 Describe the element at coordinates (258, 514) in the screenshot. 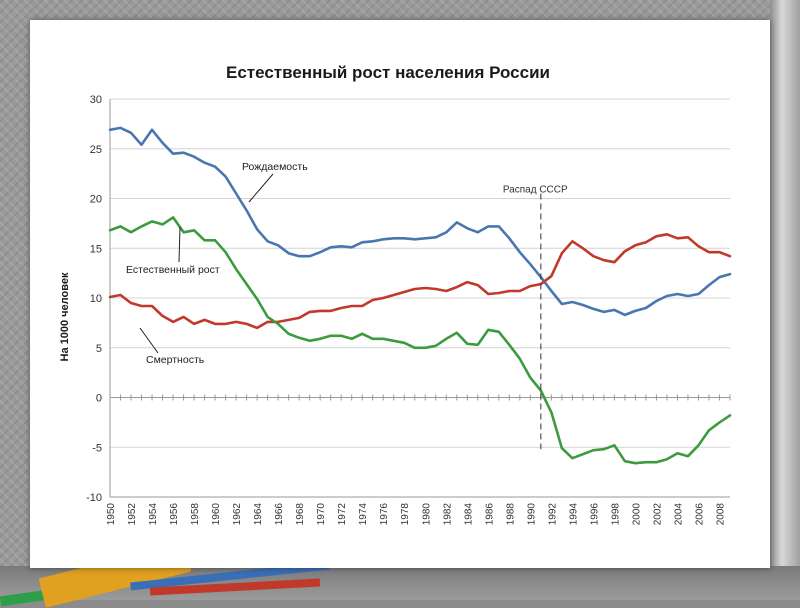

I see `x-tick-label: 1964` at that location.